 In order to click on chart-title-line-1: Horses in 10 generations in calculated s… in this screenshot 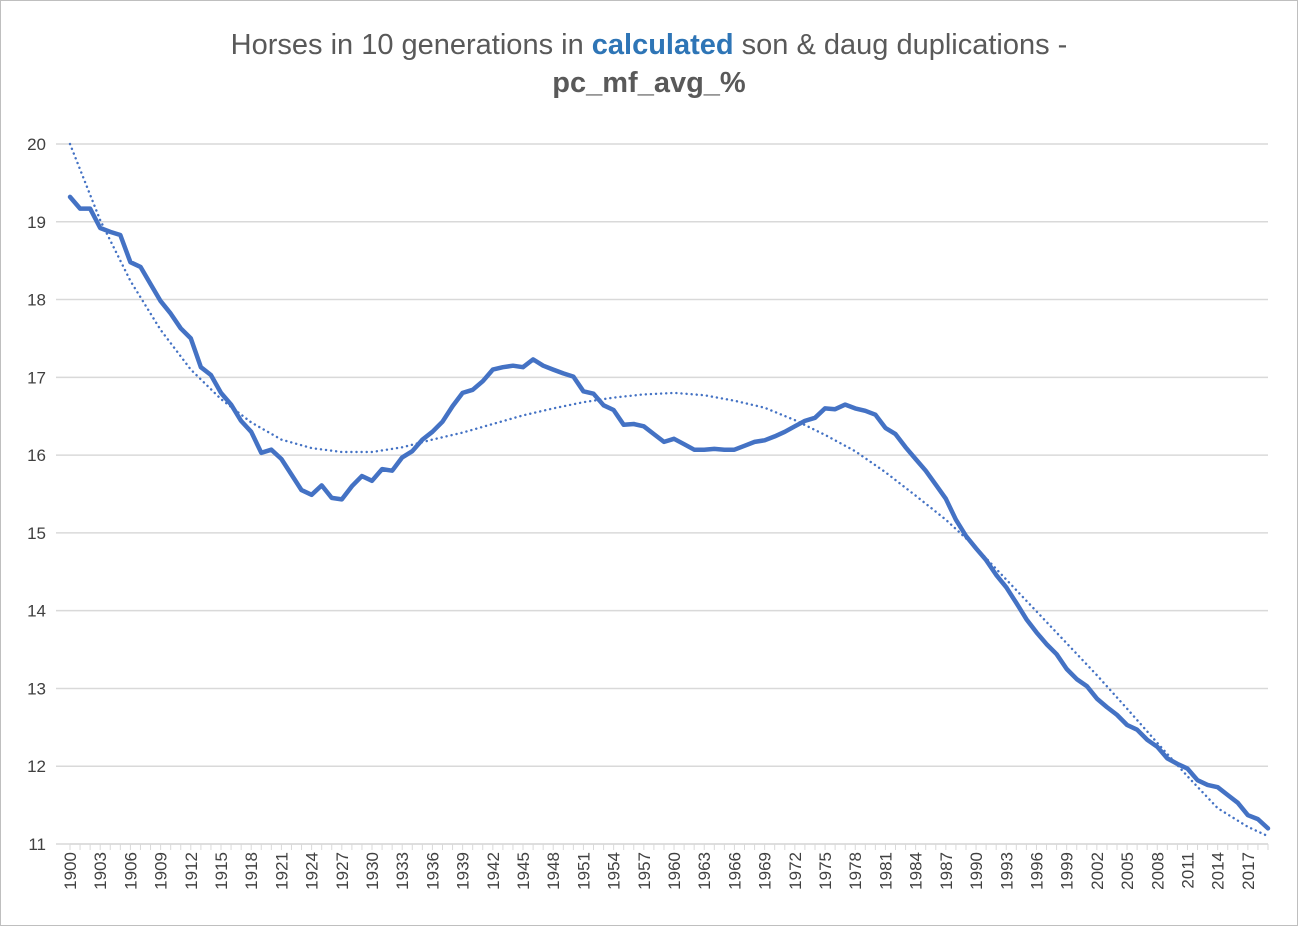, I will do `click(649, 45)`.